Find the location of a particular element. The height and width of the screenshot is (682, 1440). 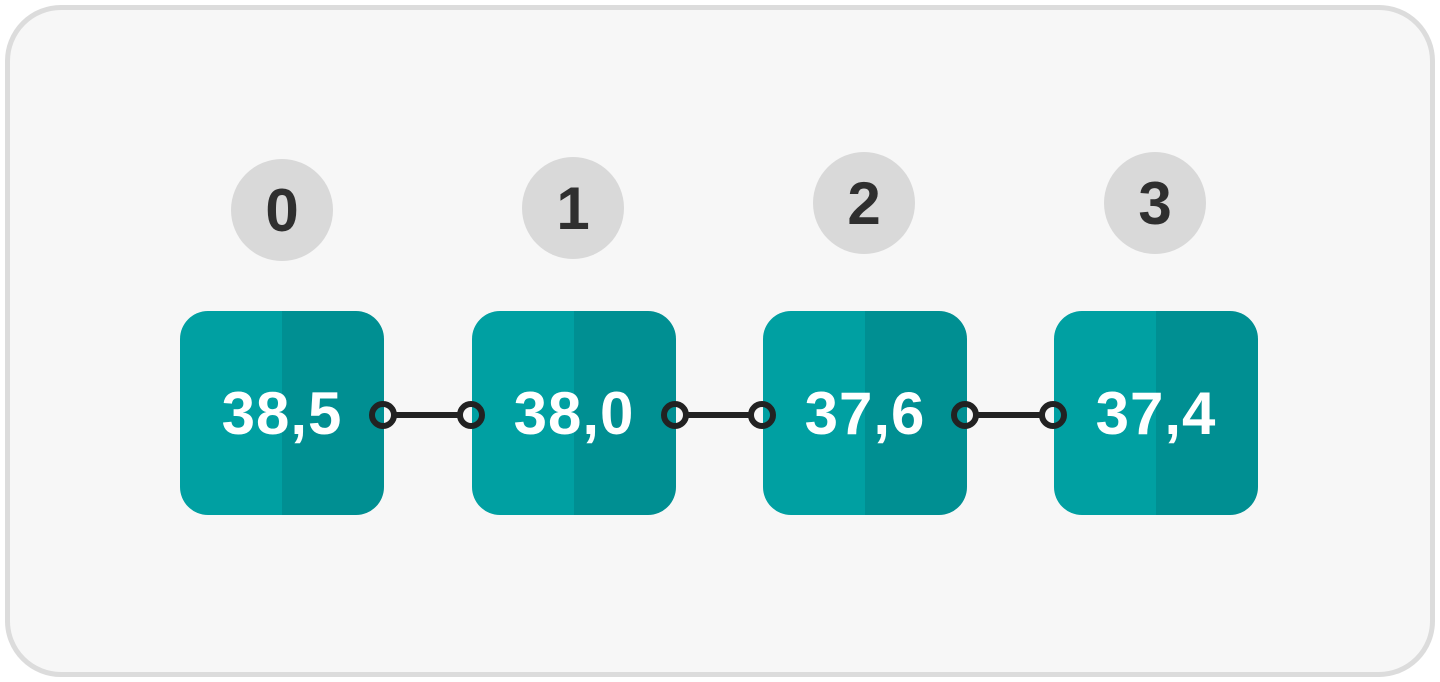

index-badge-2: 2 is located at coordinates (864, 203).